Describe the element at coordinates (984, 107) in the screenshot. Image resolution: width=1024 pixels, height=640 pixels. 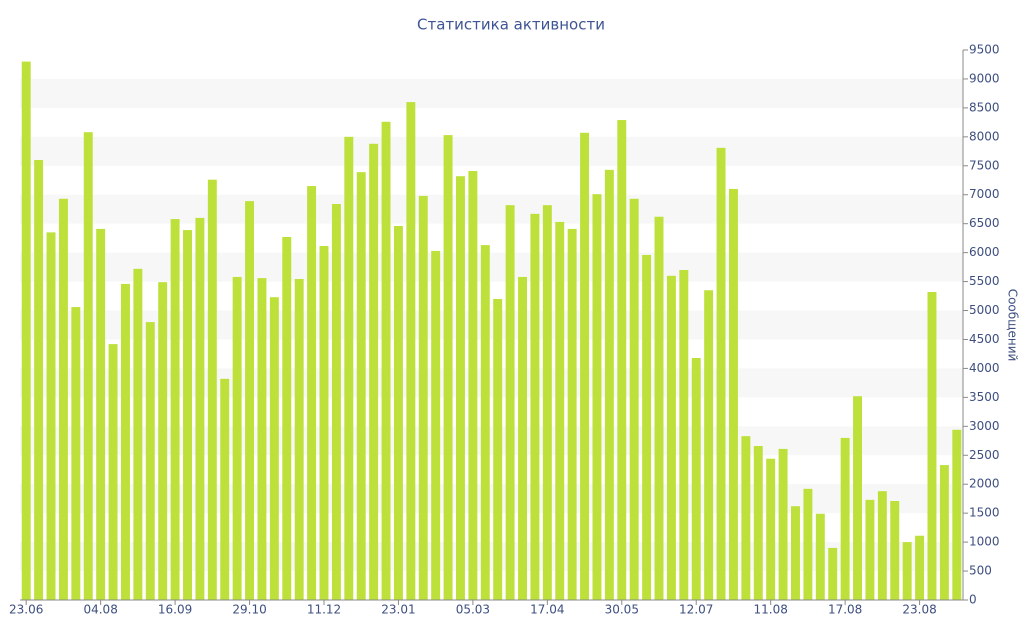
I see `y-tick-label: 8500` at that location.